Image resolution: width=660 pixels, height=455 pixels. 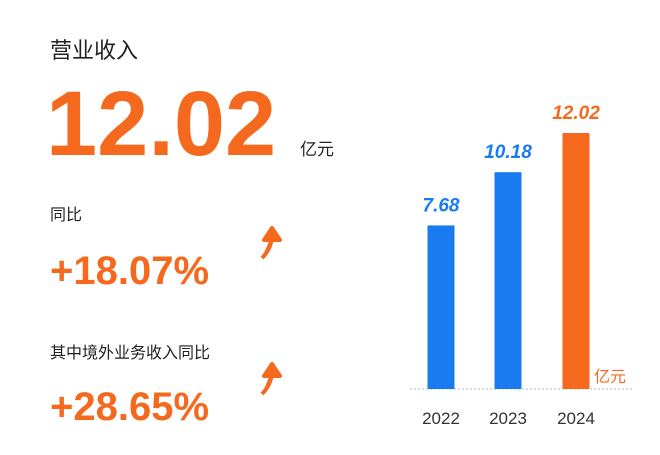 I want to click on value-label: 7.68, so click(x=441, y=205).